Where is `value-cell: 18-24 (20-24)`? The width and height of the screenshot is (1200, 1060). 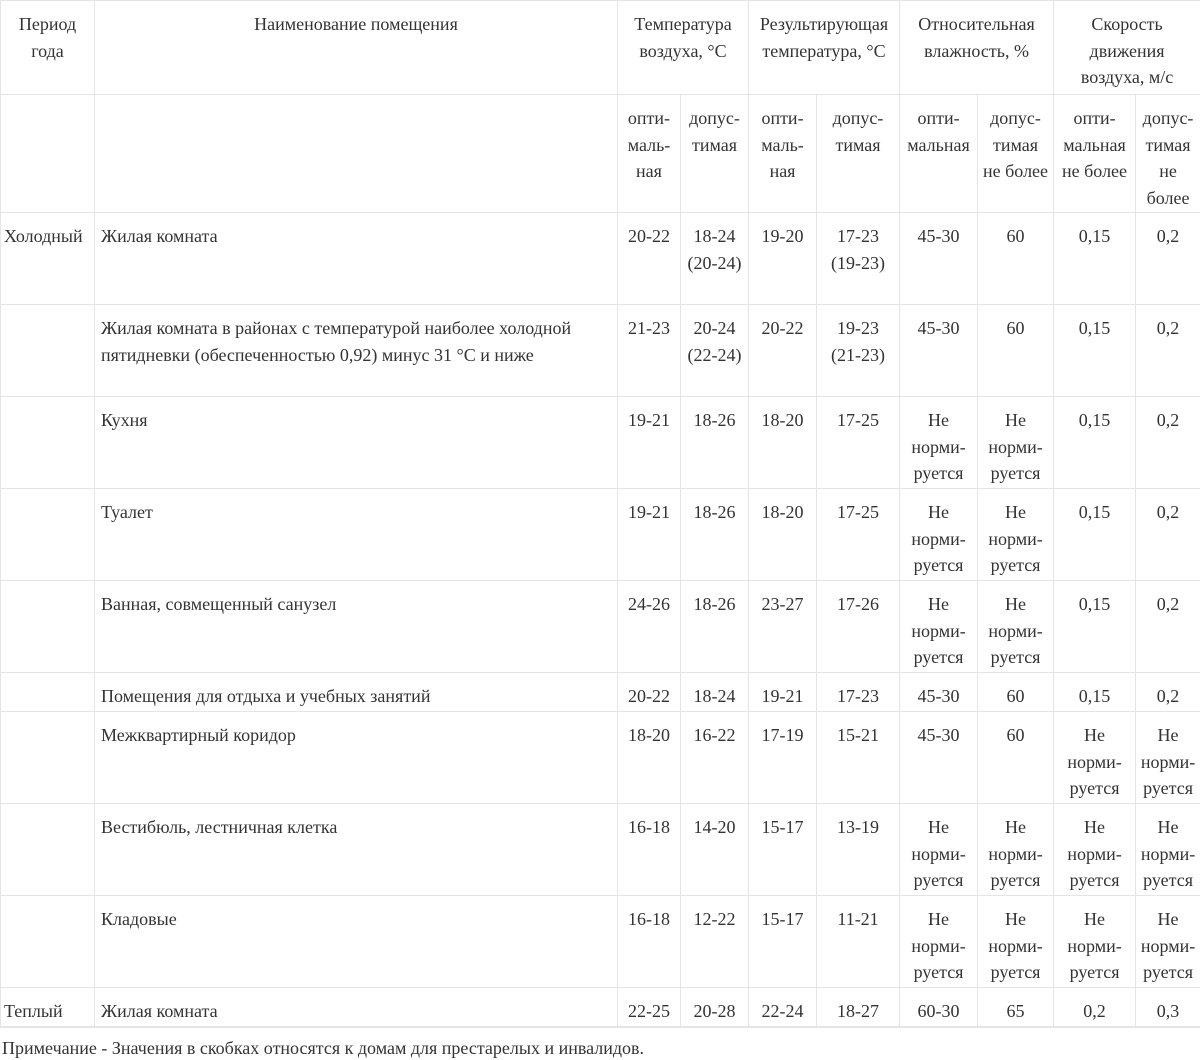 value-cell: 18-24 (20-24) is located at coordinates (715, 259).